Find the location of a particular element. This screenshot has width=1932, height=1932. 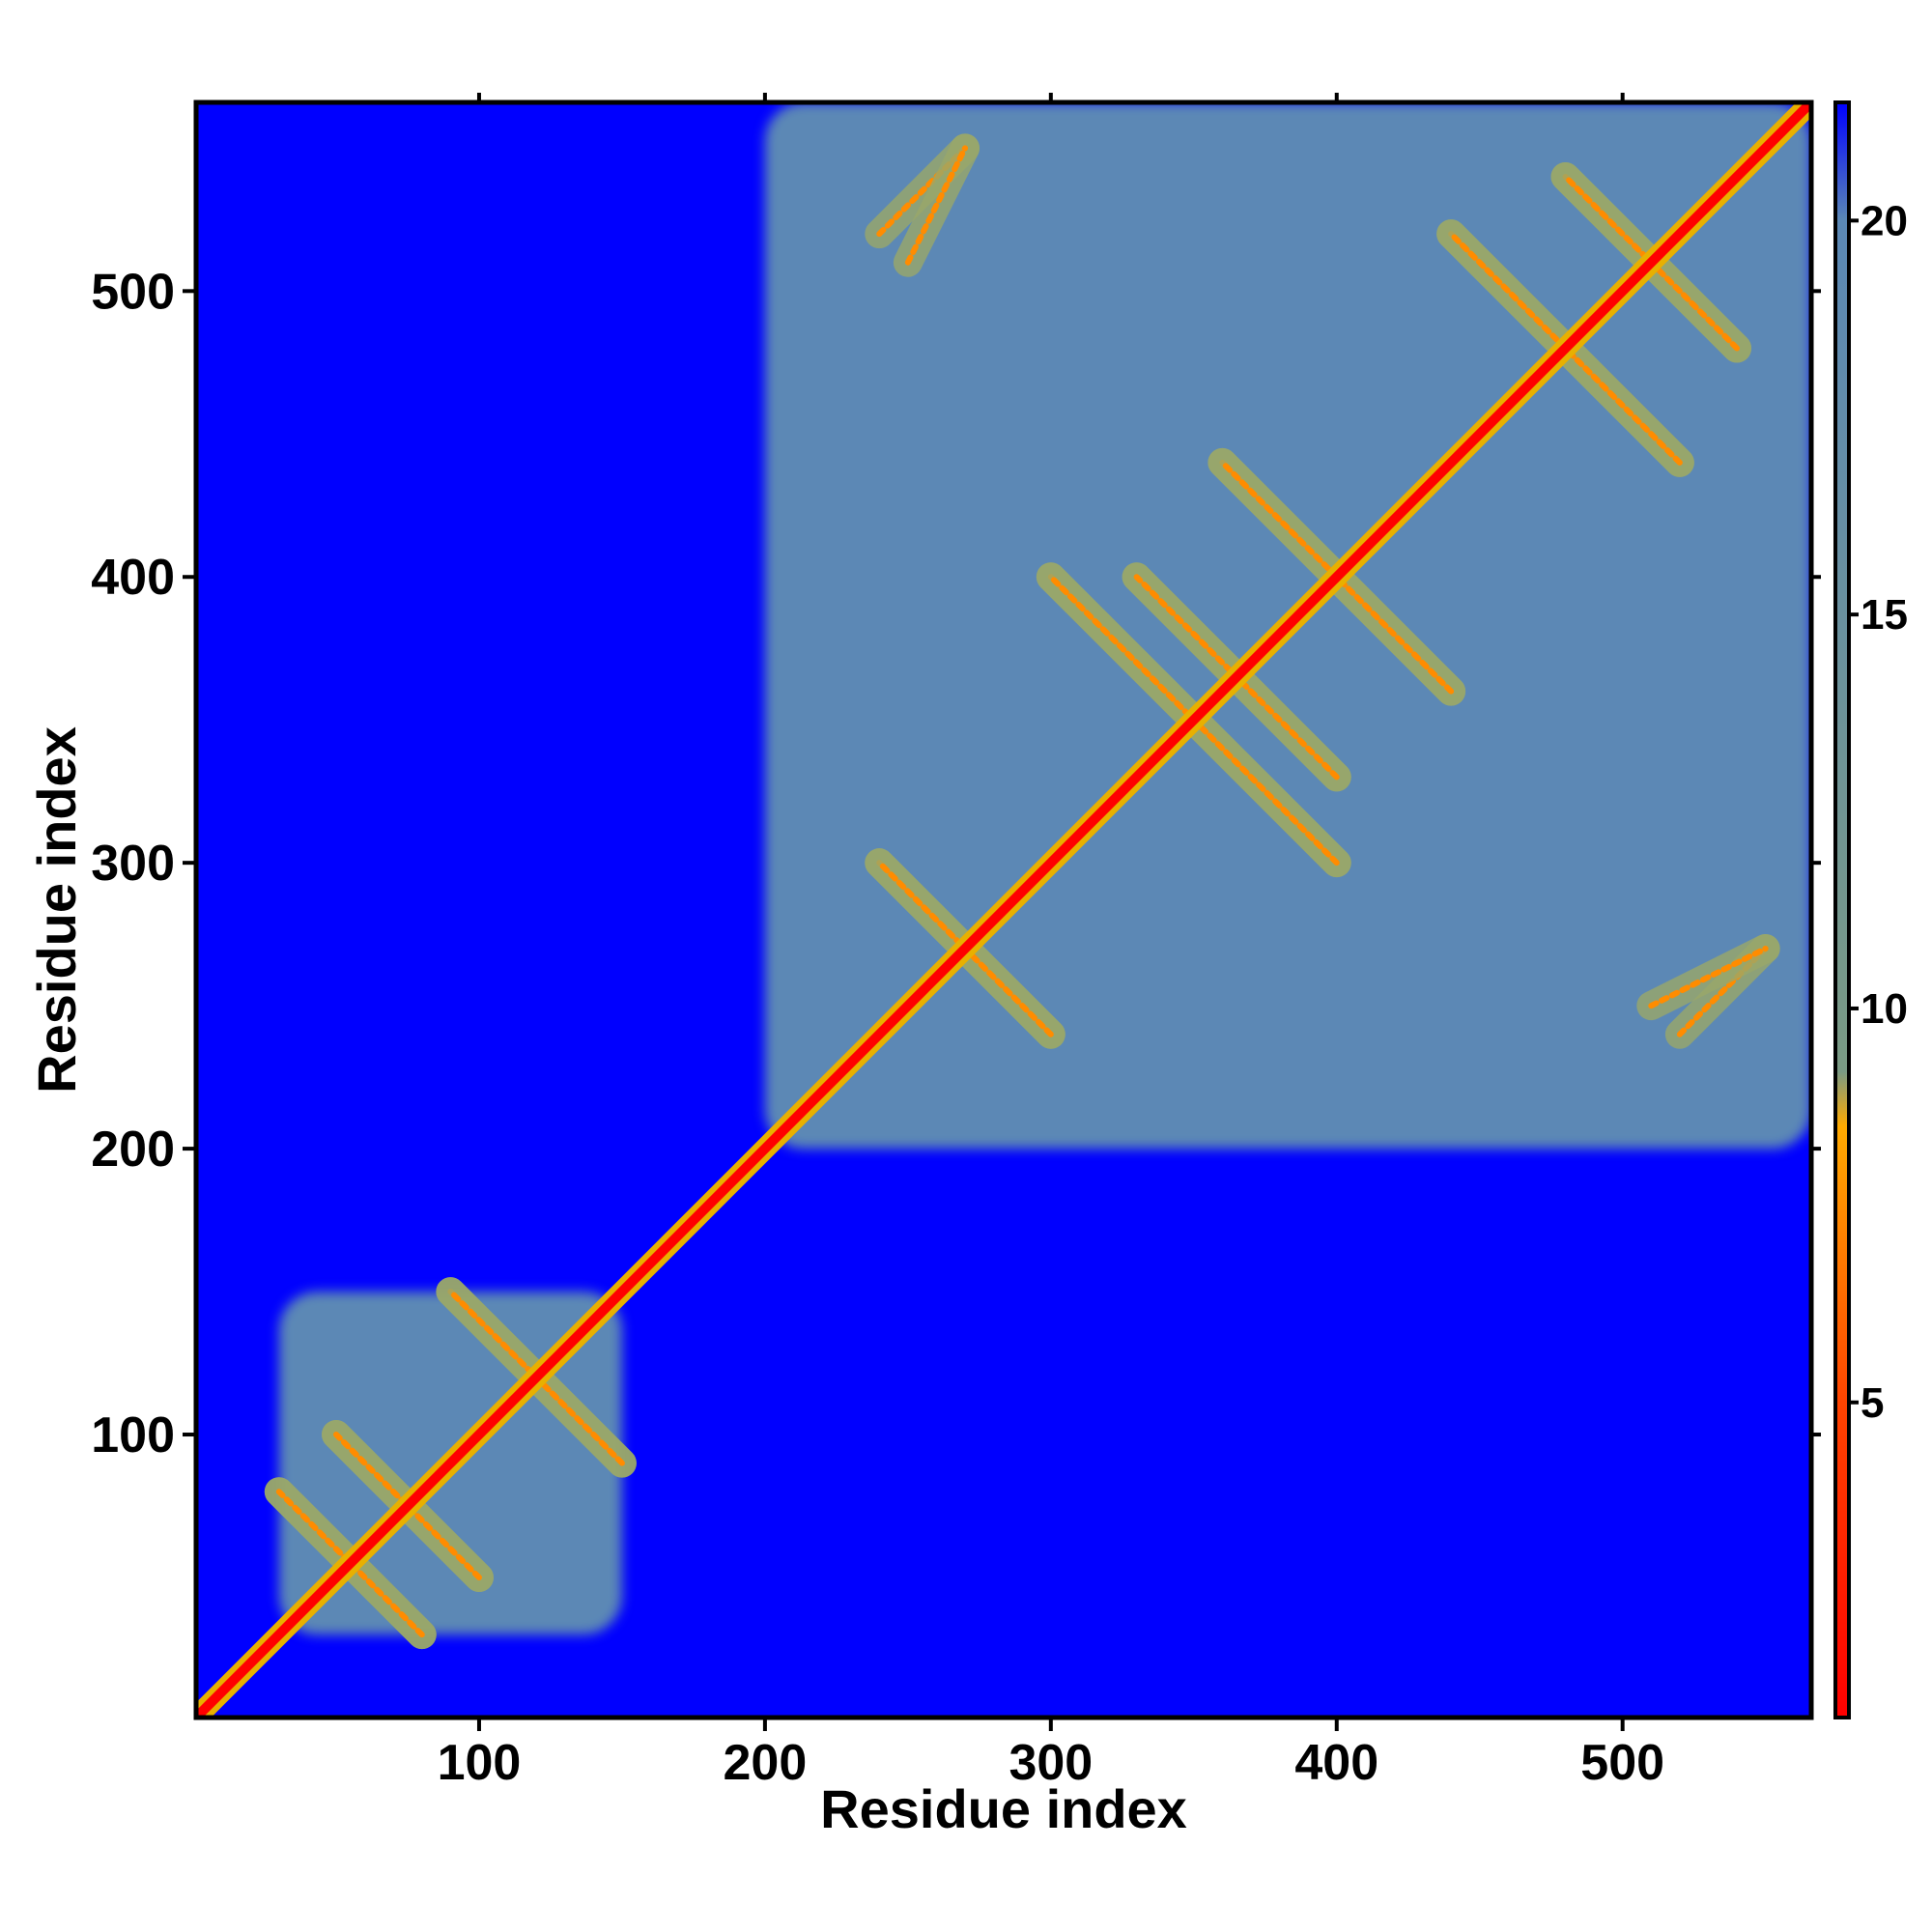

colorbar-tick-label: 10 is located at coordinates (1884, 1009).